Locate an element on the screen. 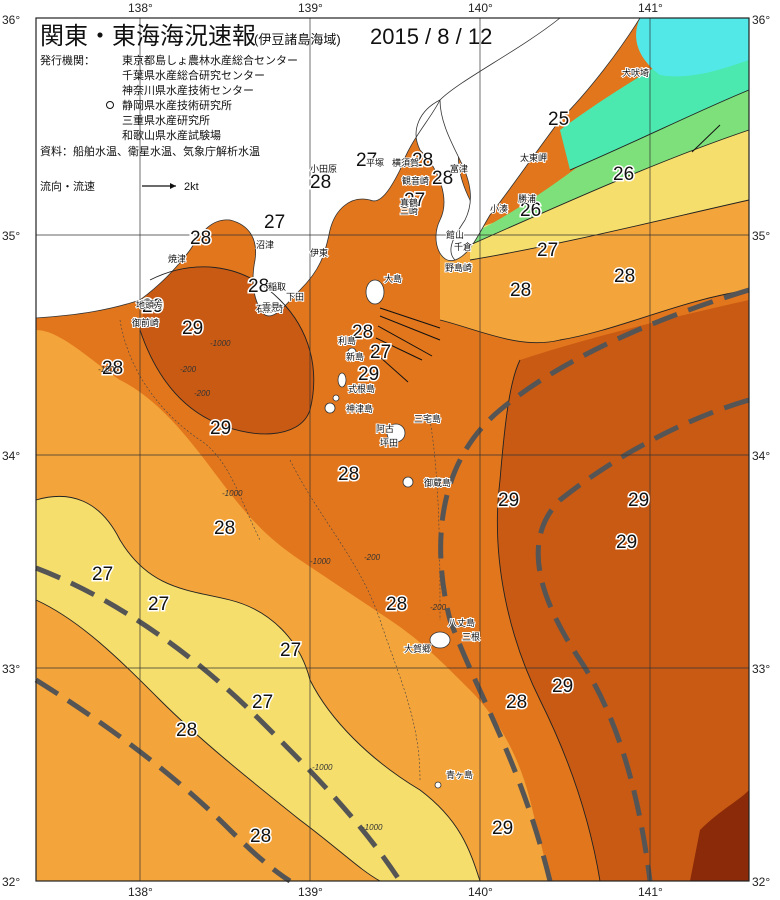 The height and width of the screenshot is (900, 780). island-hachijojima is located at coordinates (440, 640).